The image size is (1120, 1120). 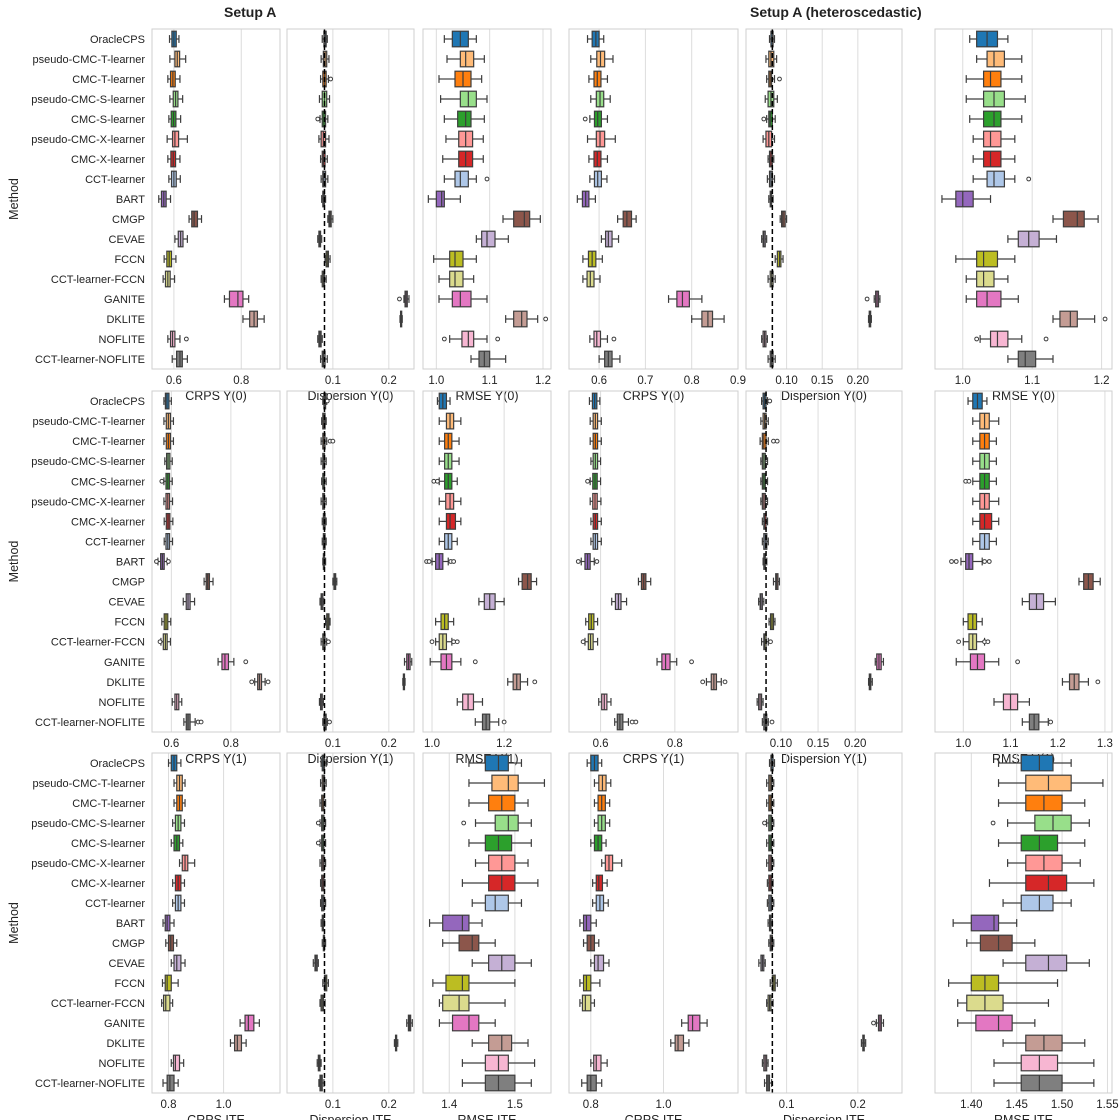 What do you see at coordinates (351, 1116) in the screenshot?
I see `x-axis-label: Dispersion ITE` at bounding box center [351, 1116].